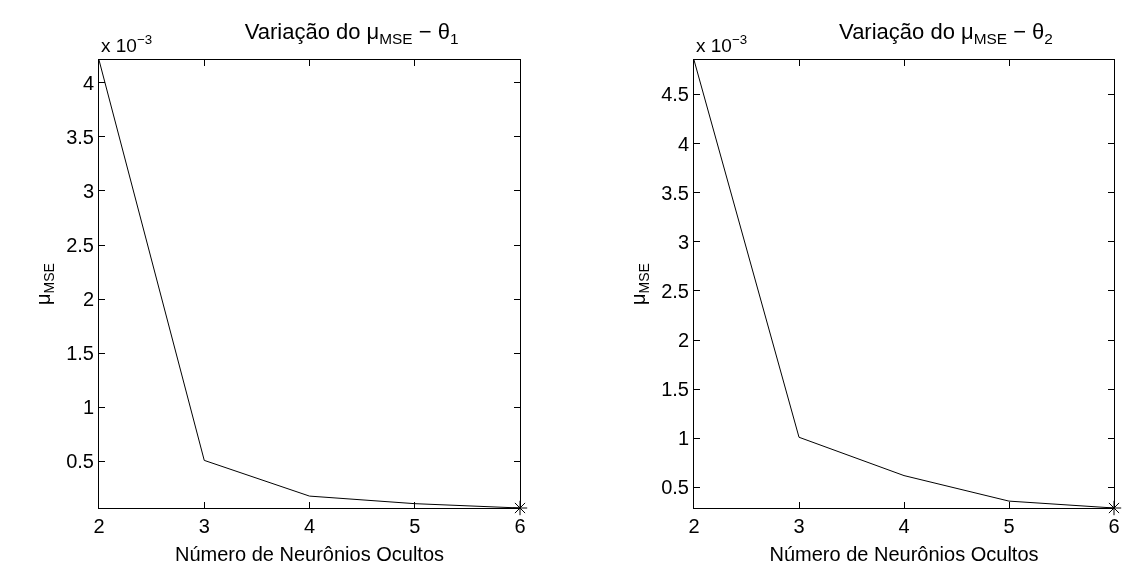 The image size is (1122, 578). I want to click on chart-title: Variação do μ$_{MSE}$ − θ$_{1}$, so click(351, 33).